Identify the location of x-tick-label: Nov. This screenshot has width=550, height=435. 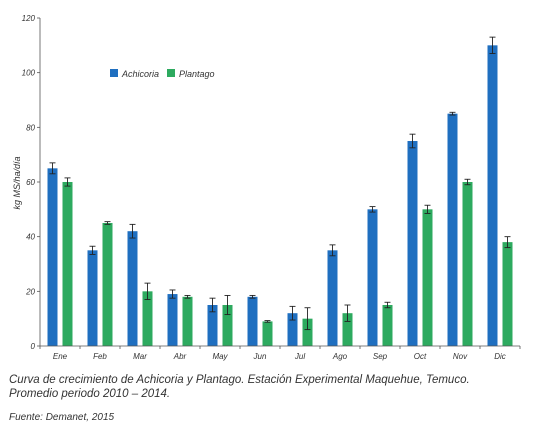
(460, 356).